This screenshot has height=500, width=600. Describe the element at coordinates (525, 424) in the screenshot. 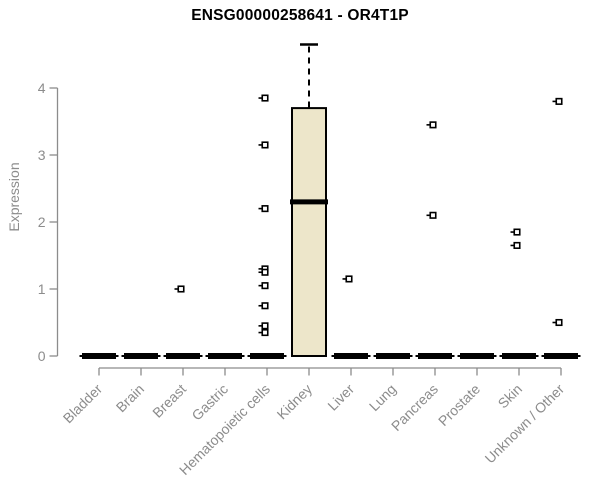

I see `x-tick-label: Unknown / Other` at that location.